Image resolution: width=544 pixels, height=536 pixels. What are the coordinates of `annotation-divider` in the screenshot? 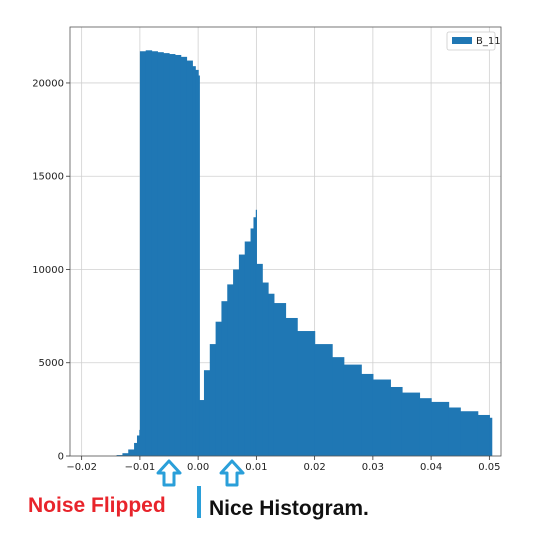 It's located at (199, 502).